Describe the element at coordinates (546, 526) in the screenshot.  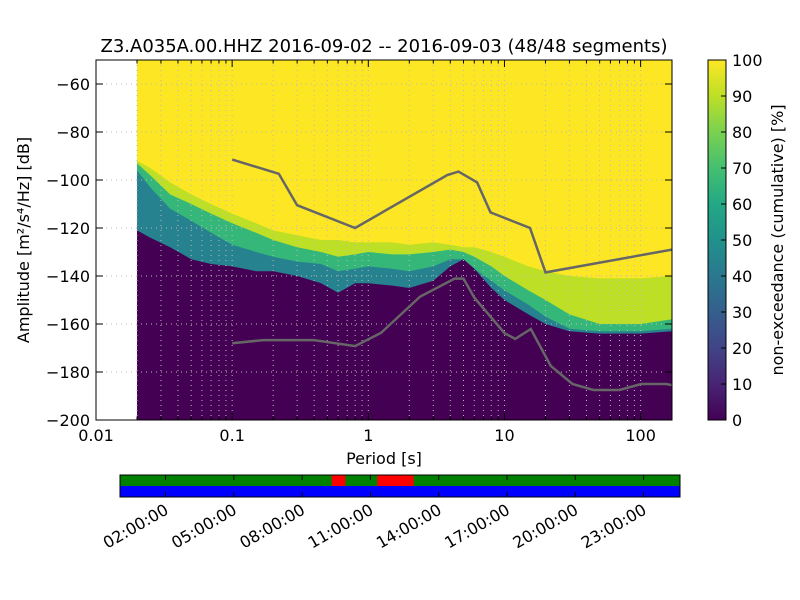
I see `timeline-tick-label: 20:00:00` at that location.